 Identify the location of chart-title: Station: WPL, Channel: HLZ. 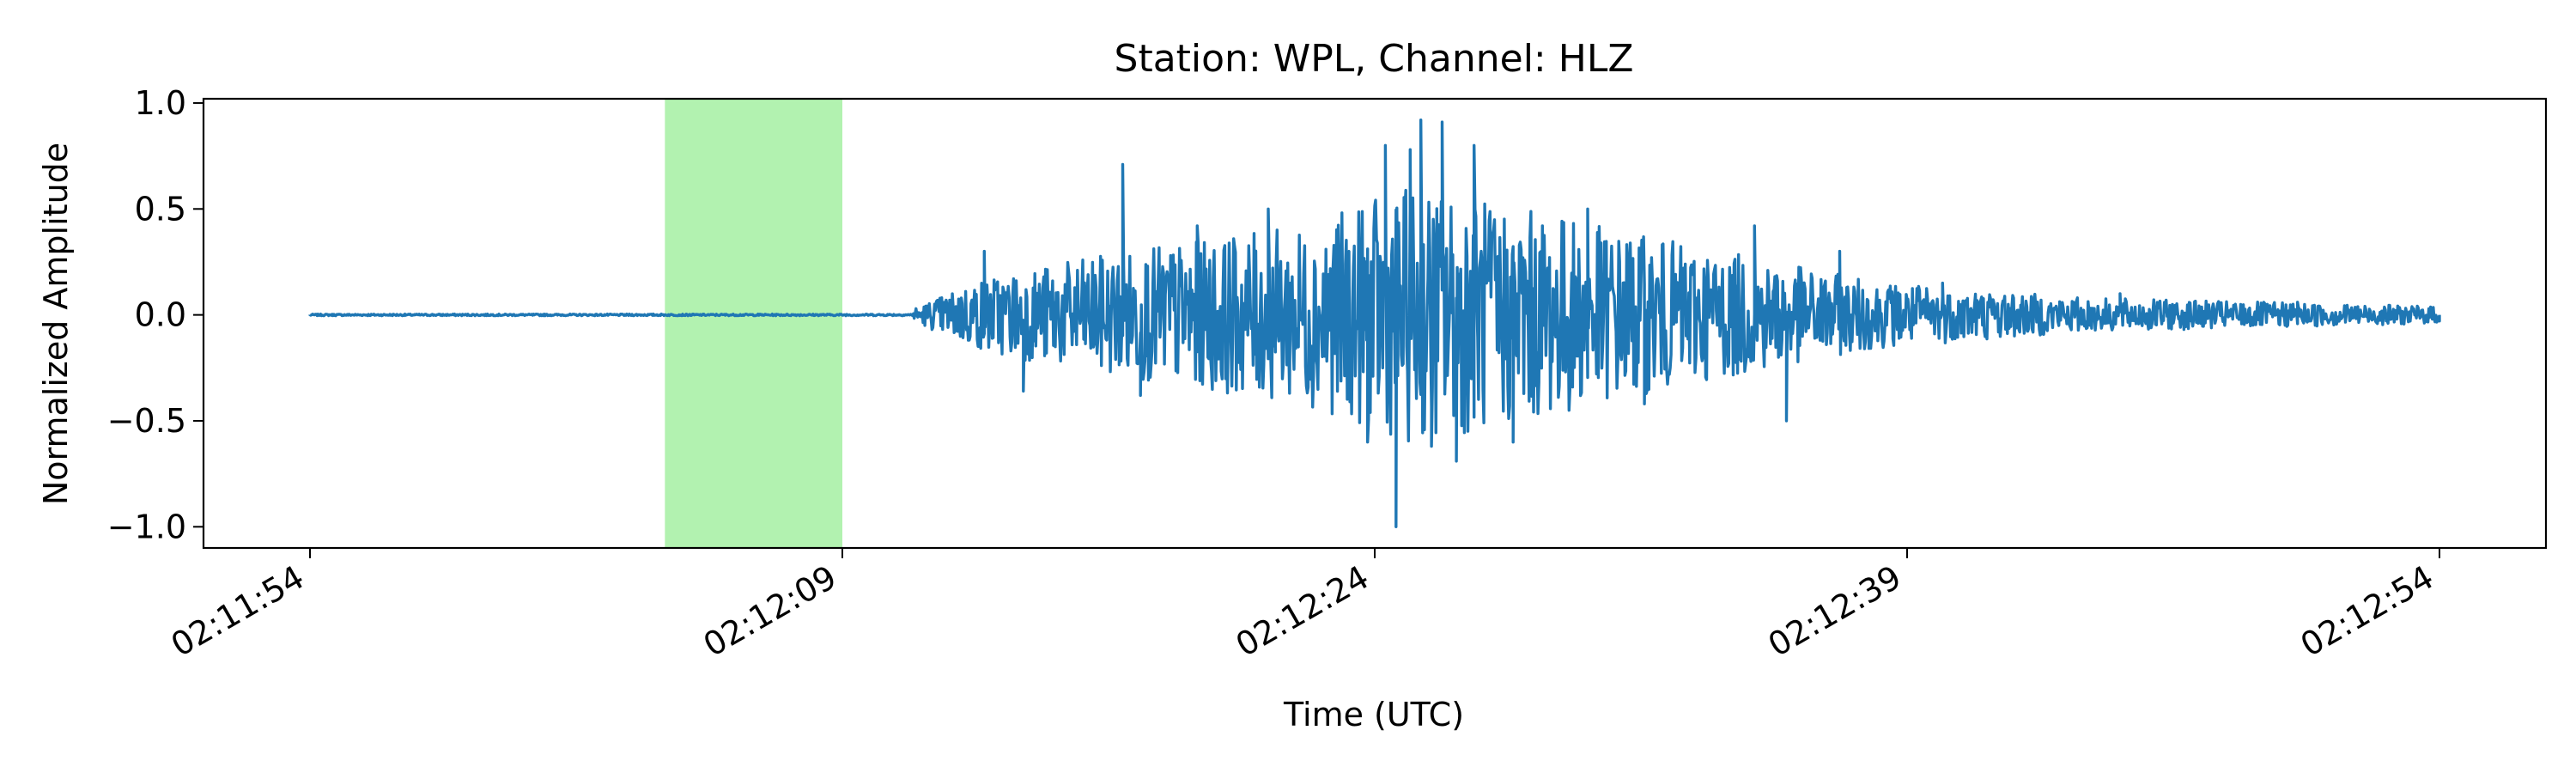
(1374, 59).